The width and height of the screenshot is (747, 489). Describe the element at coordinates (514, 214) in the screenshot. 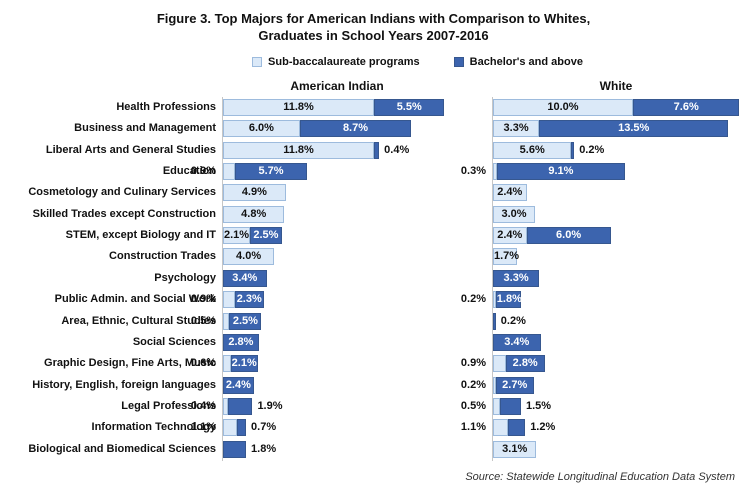

I see `sub-baccalaureate-bar: 3.0%` at that location.